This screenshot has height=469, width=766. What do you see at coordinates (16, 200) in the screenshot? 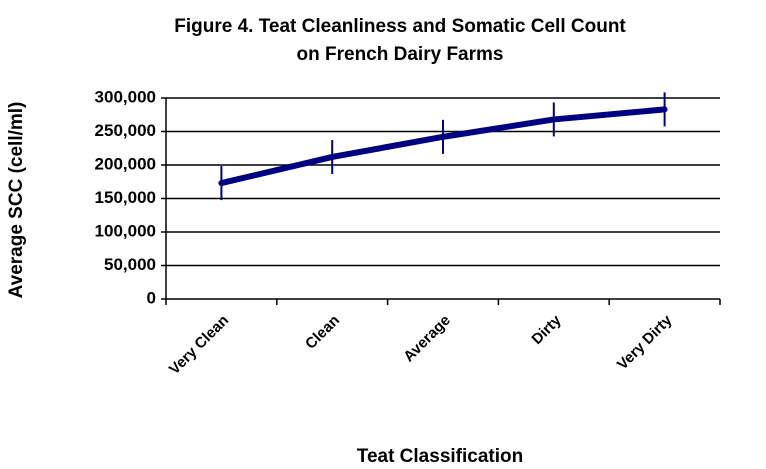
I see `y-axis-label: Average SCC (cell/ml)` at bounding box center [16, 200].